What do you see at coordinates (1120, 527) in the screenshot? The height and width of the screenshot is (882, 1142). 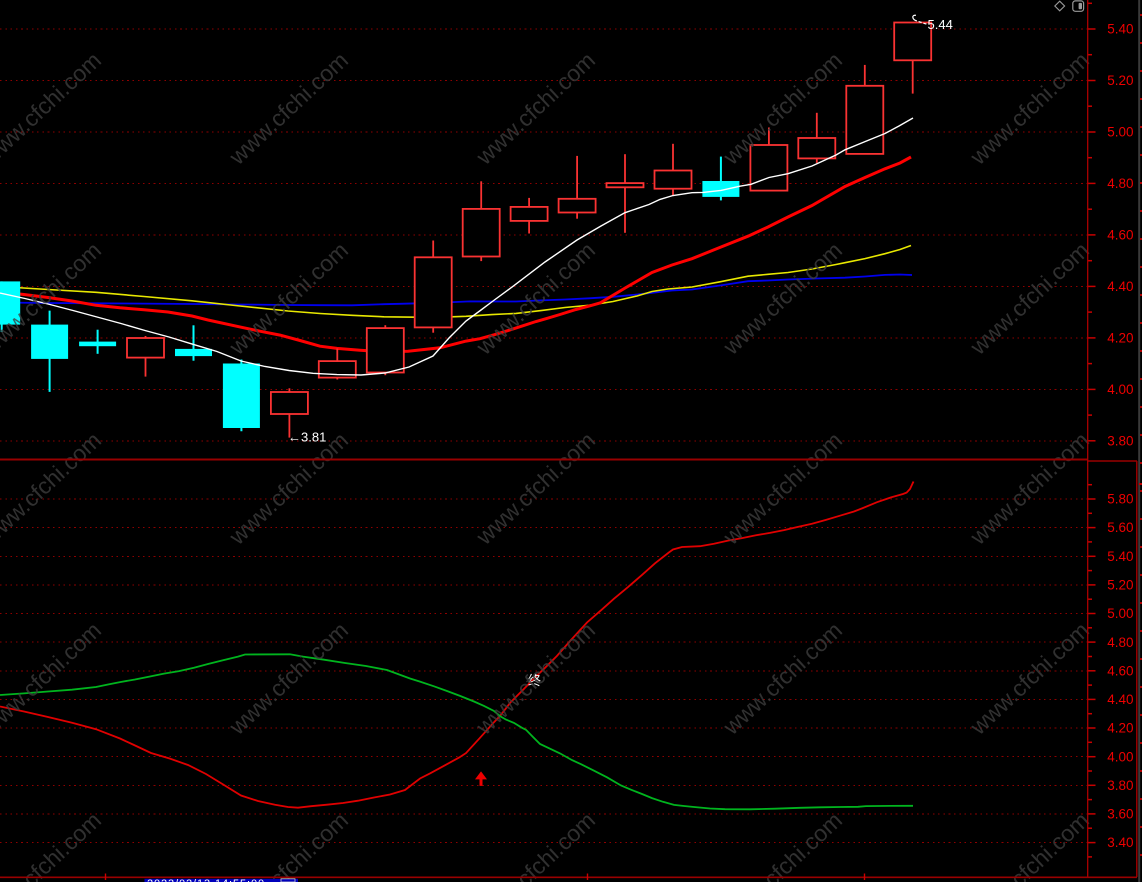 I see `svg-text: 5.60` at bounding box center [1120, 527].